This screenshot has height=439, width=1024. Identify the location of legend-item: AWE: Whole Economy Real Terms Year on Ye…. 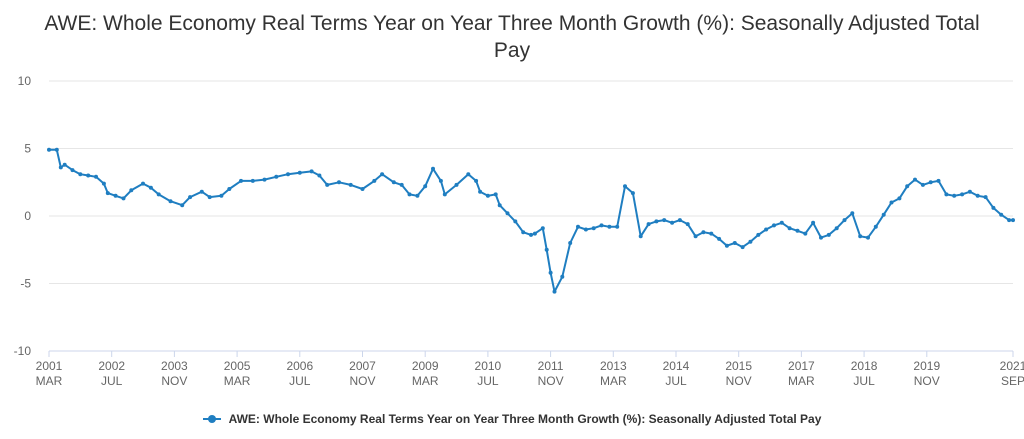
(511, 419).